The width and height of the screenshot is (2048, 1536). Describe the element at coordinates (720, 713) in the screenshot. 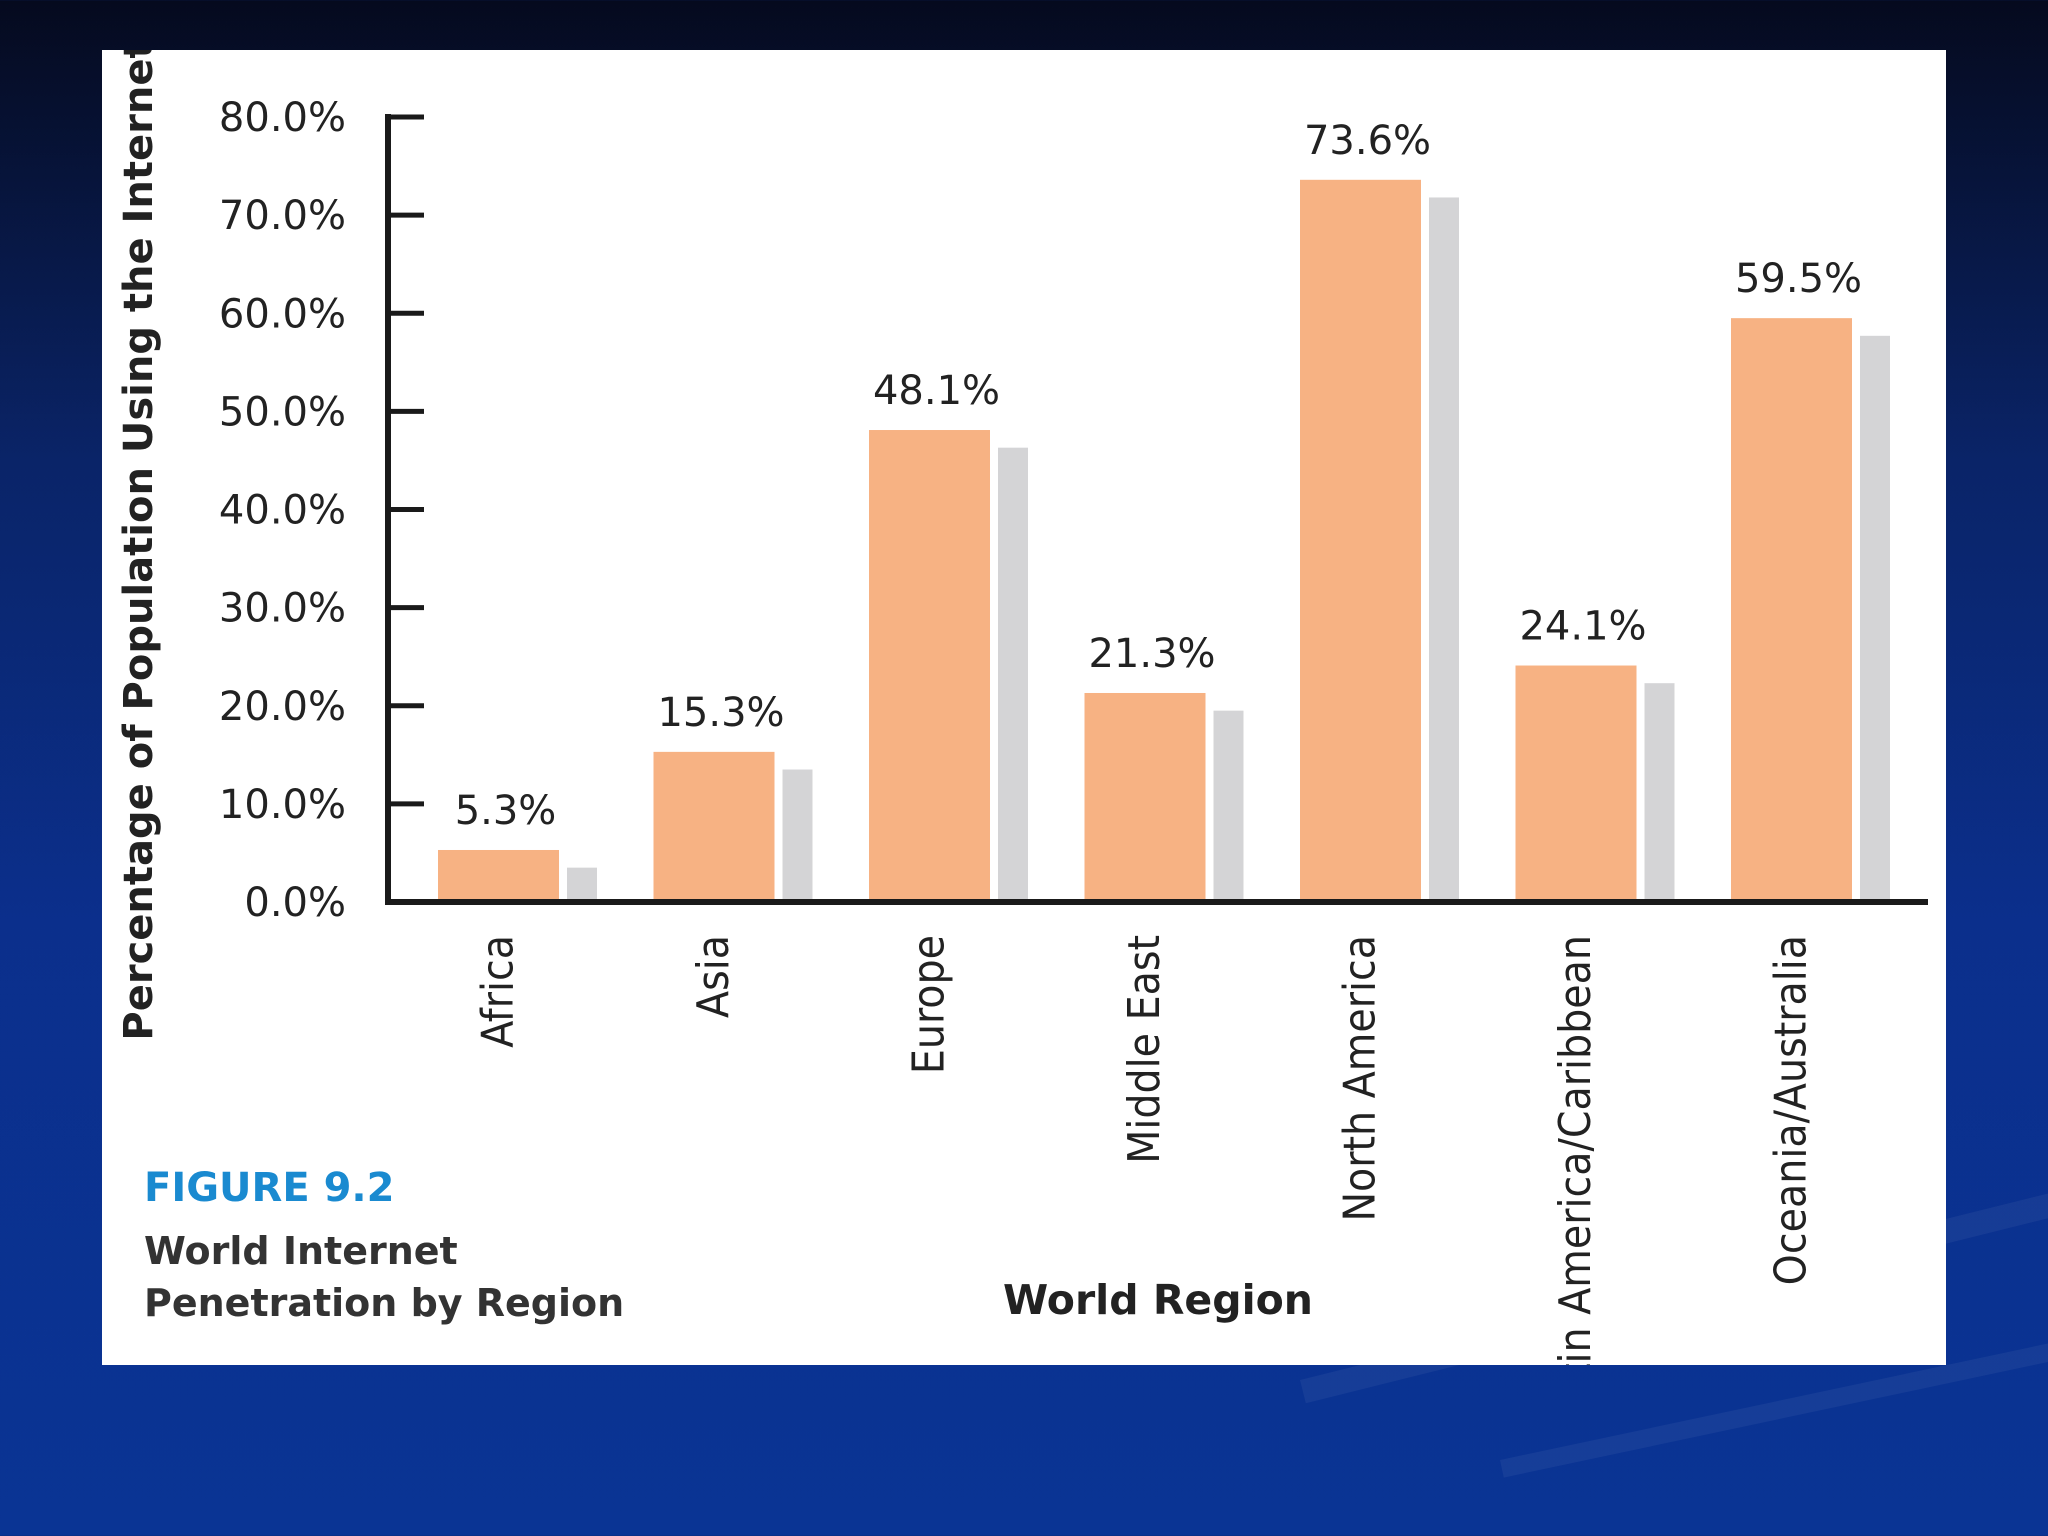

I see `data-label: 15.3%` at that location.